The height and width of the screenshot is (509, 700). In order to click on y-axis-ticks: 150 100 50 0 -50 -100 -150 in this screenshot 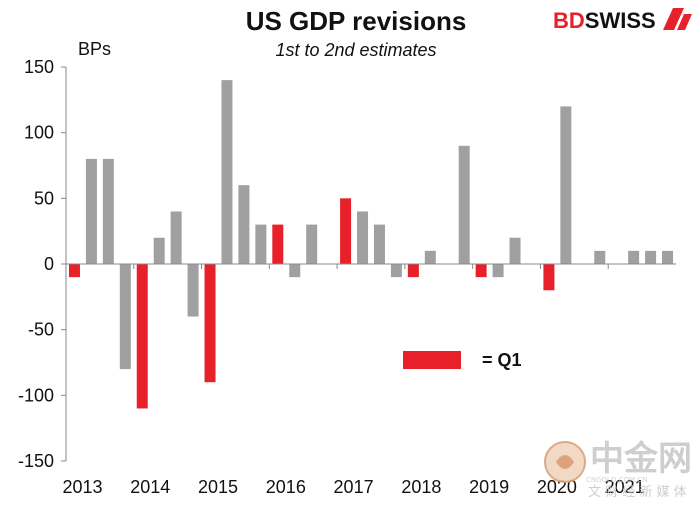, I will do `click(42, 264)`.